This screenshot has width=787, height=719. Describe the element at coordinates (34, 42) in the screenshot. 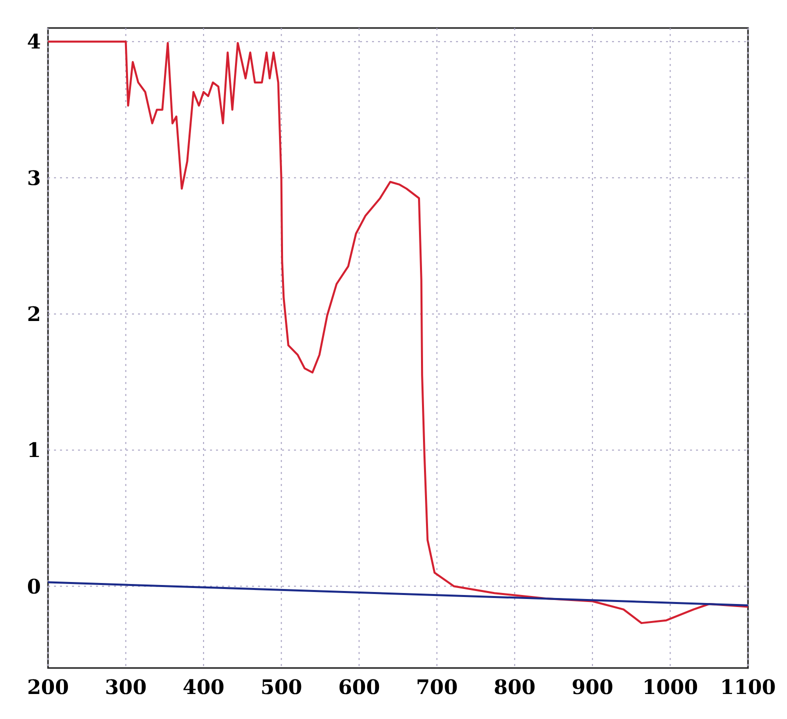

I see `y-tick-label: 4` at that location.